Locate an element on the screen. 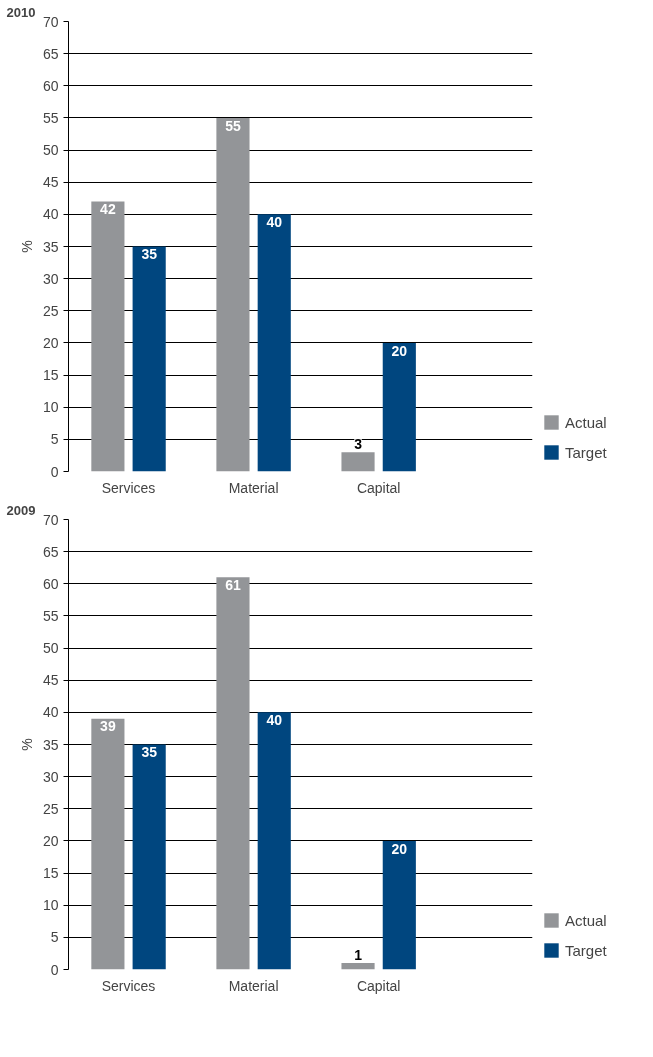 The height and width of the screenshot is (1057, 653). data-label: 42 is located at coordinates (108, 209).